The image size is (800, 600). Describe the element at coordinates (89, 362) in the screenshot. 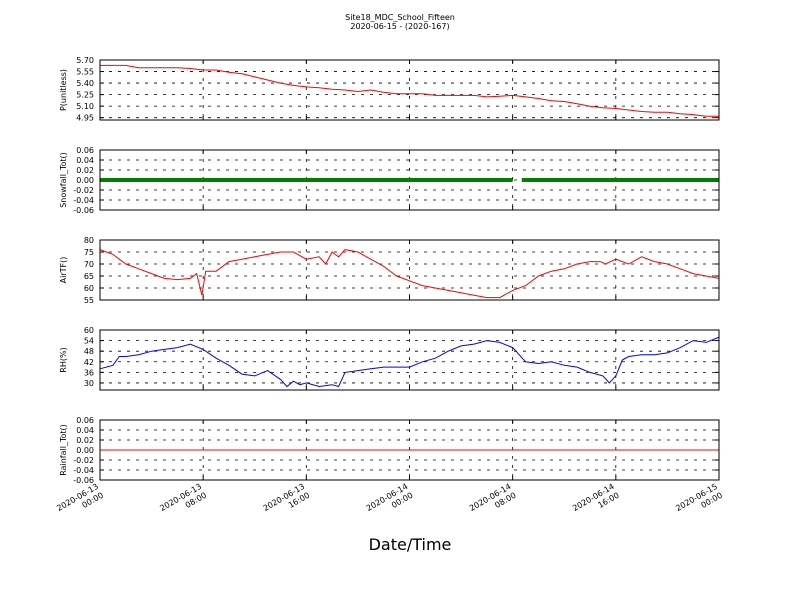

I see `y-tick-label: 42` at that location.